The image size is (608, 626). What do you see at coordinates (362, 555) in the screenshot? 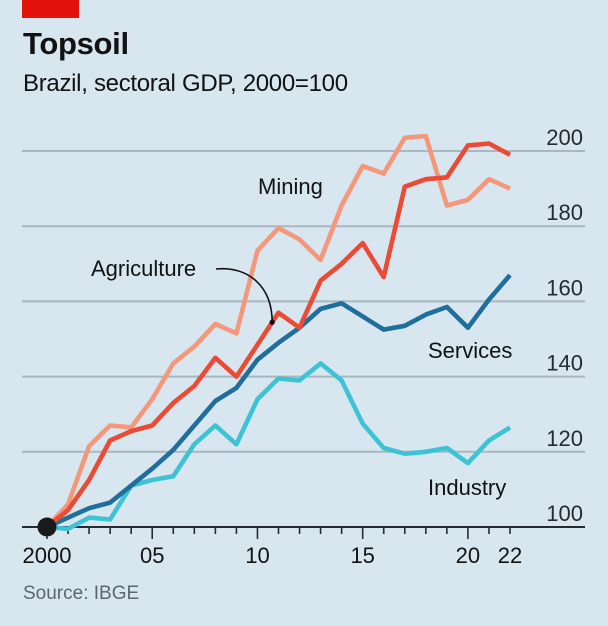
I see `x-tick-label-2015: 15` at bounding box center [362, 555].